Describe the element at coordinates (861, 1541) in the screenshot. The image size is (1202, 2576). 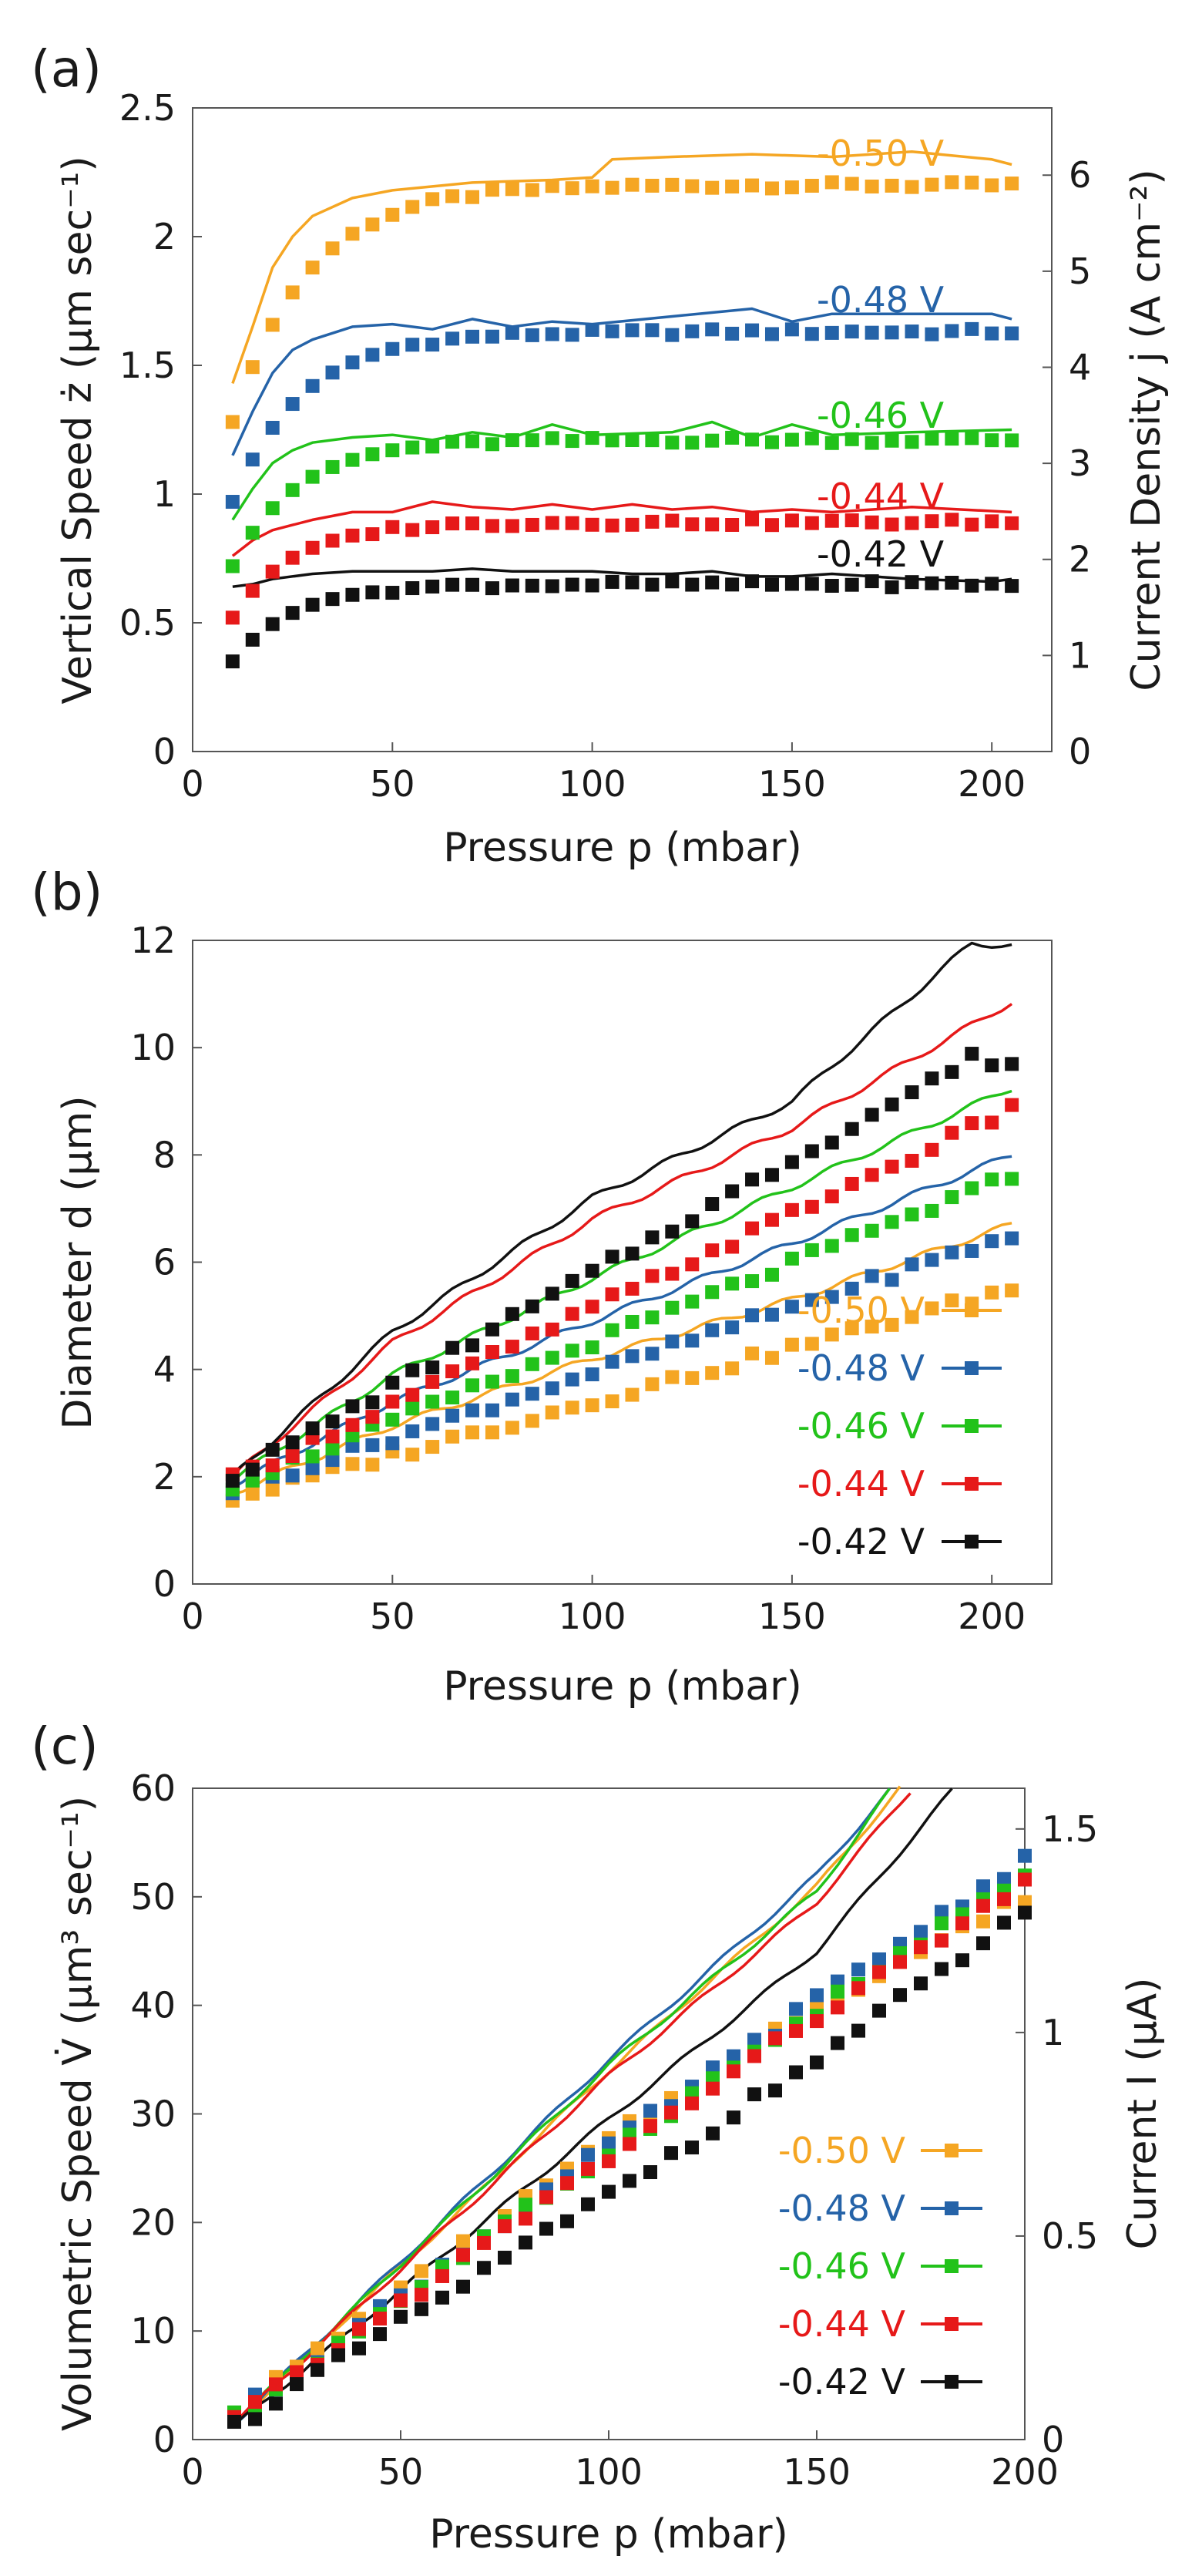
I see `legend-label: -0.42 V` at that location.